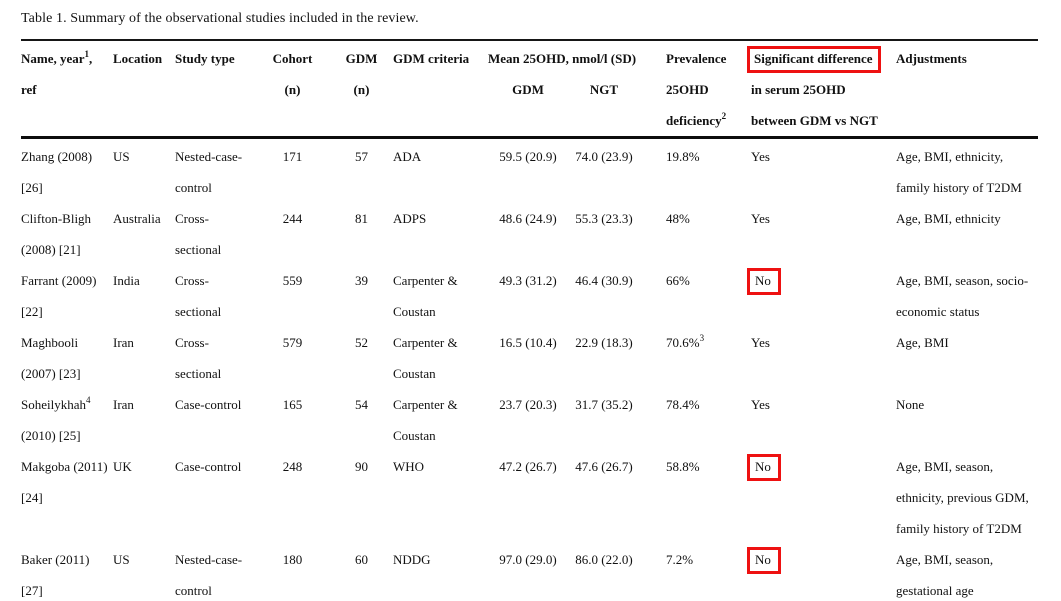  I want to click on cell-name: Zhang (2008) [26], so click(57, 172).